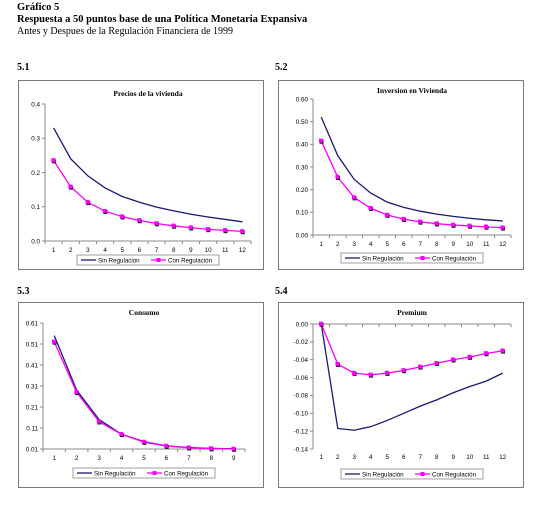 This screenshot has width=545, height=508. I want to click on y-tick-label: 0.01, so click(32, 449).